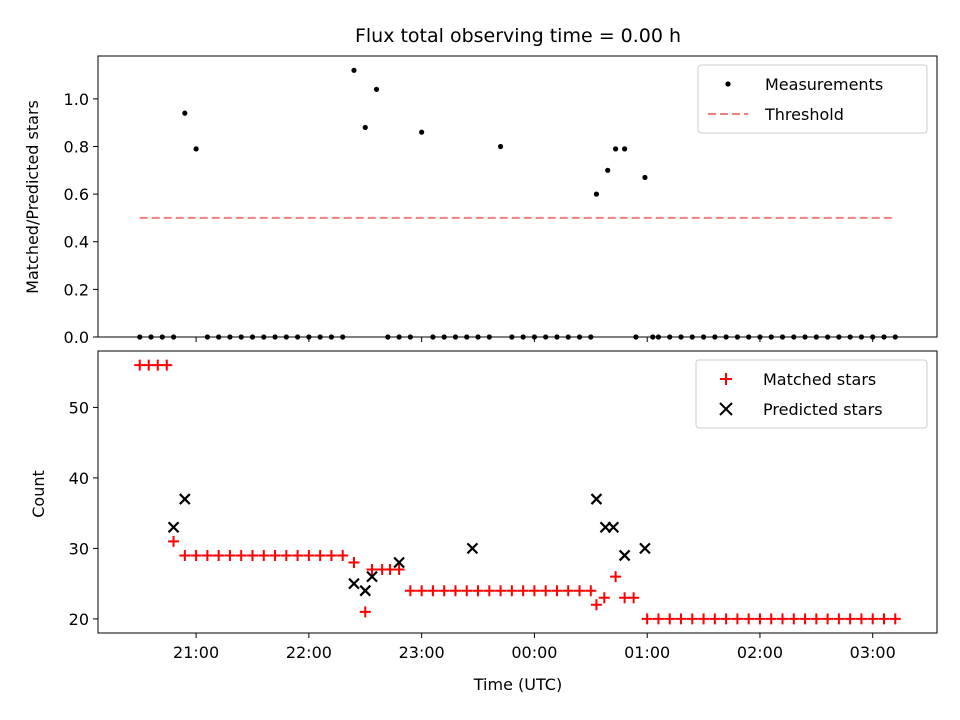 This screenshot has height=720, width=960. I want to click on top-y-tick-label: 0.2, so click(76, 289).